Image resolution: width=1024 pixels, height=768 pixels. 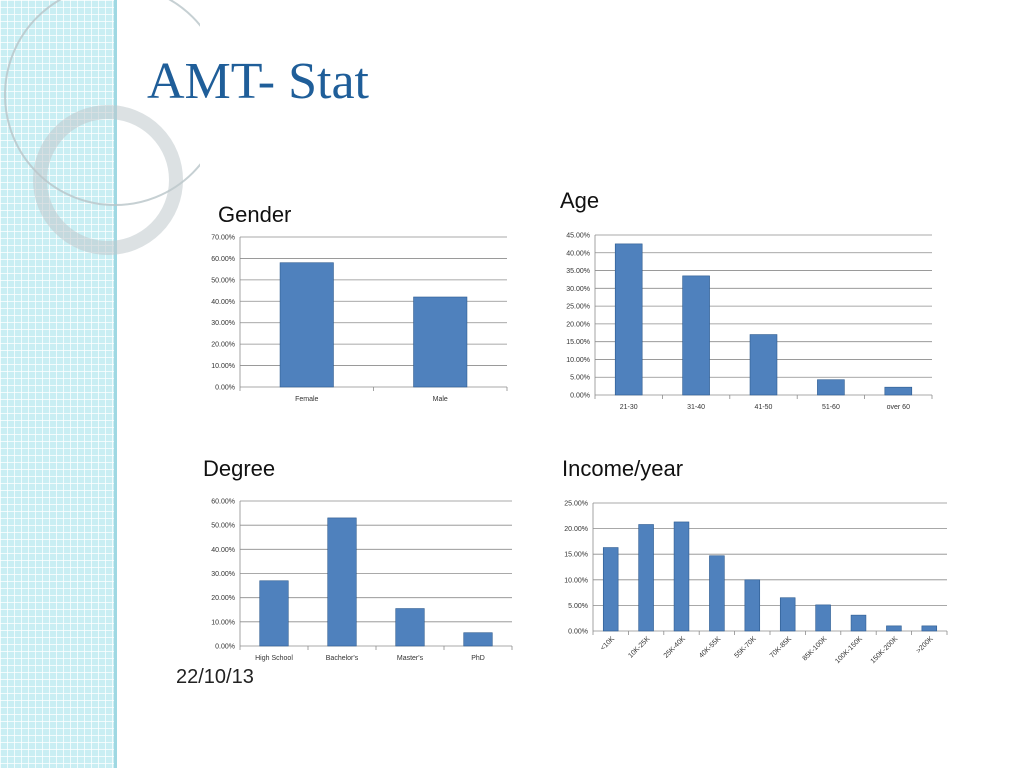 What do you see at coordinates (639, 647) in the screenshot?
I see `x-tick-label: 10K-25K` at bounding box center [639, 647].